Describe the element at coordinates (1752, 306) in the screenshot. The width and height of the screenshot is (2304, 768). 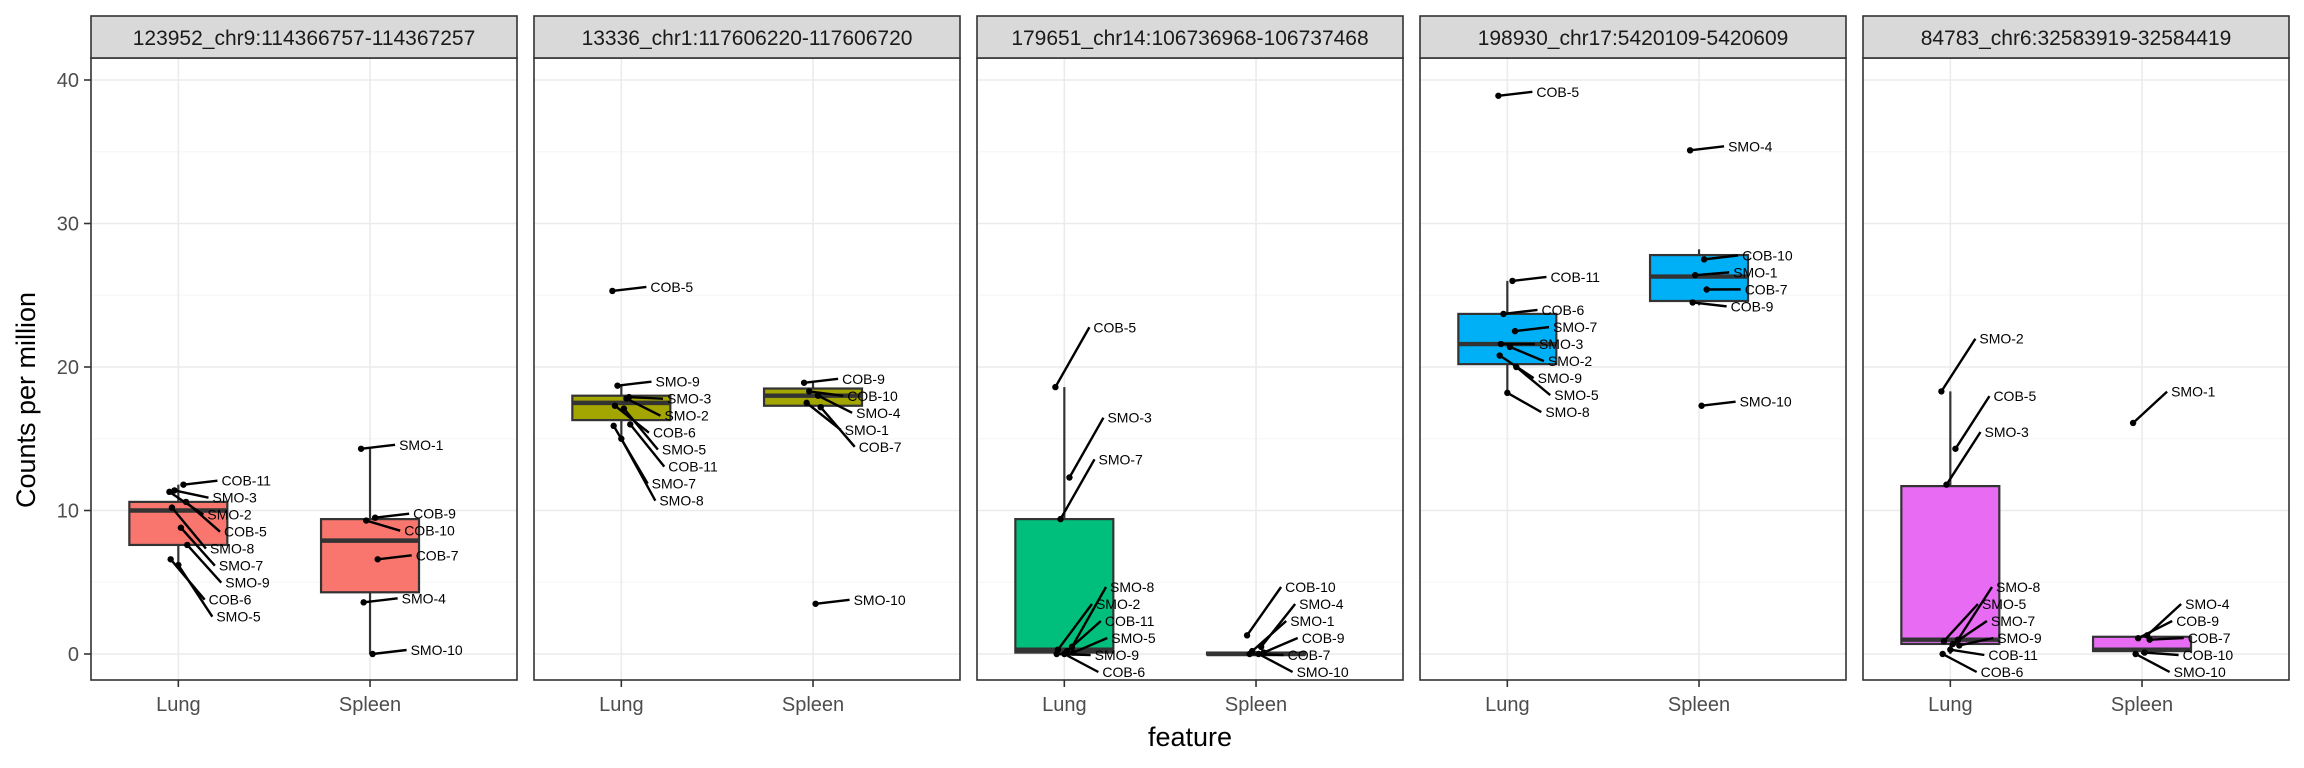
I see `point-label: COB-9` at that location.